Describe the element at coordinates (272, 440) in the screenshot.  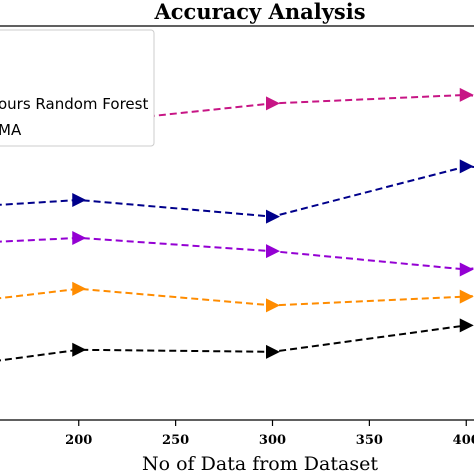
I see `x-tick-label: 300` at that location.